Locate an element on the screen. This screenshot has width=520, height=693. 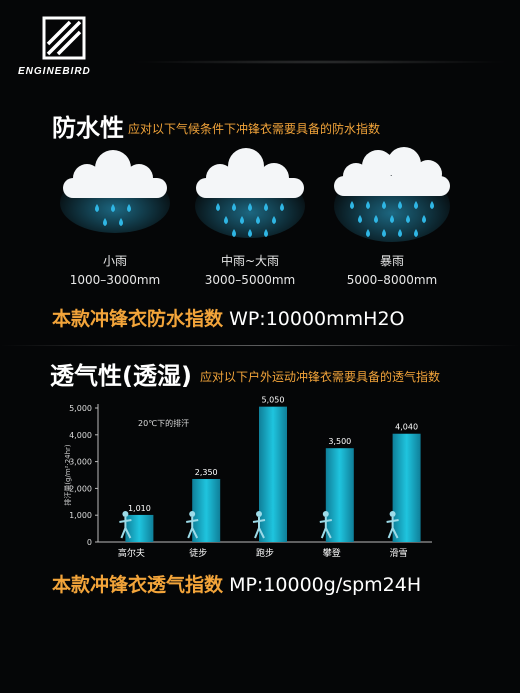
breathability-subtitle: 应对以下户外运动冲锋衣需要具备的透气指数 is located at coordinates (320, 377).